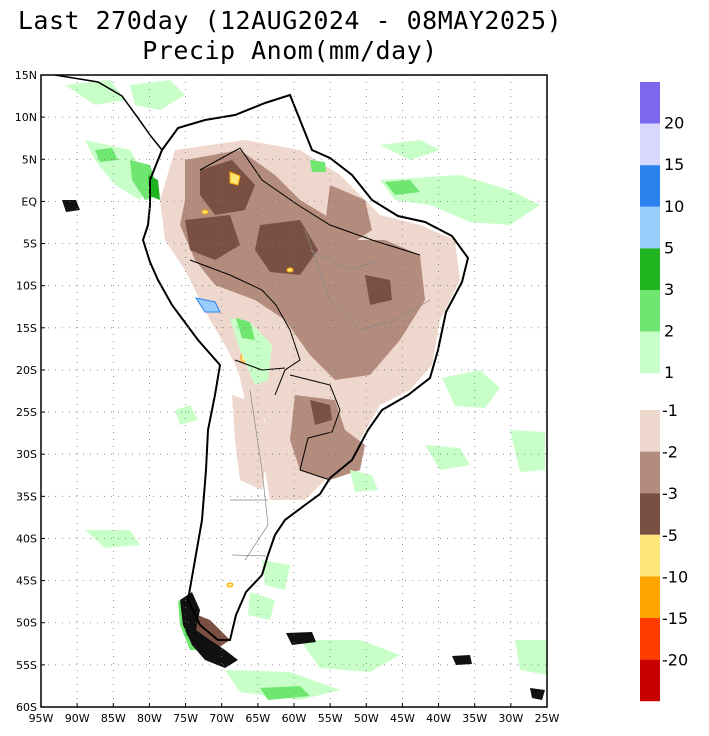 This screenshot has height=736, width=709. Describe the element at coordinates (26, 665) in the screenshot. I see `lat-label: 55S` at that location.